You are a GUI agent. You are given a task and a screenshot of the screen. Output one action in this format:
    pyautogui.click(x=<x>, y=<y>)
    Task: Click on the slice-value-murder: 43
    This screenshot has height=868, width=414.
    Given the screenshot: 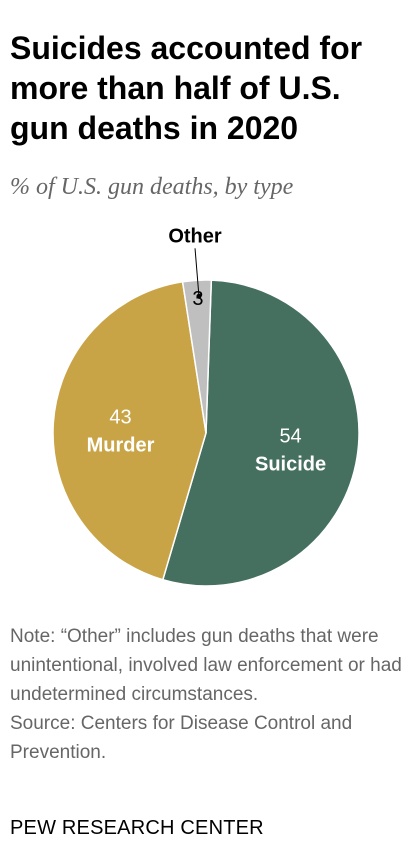 What is the action you would take?
    pyautogui.click(x=120, y=417)
    